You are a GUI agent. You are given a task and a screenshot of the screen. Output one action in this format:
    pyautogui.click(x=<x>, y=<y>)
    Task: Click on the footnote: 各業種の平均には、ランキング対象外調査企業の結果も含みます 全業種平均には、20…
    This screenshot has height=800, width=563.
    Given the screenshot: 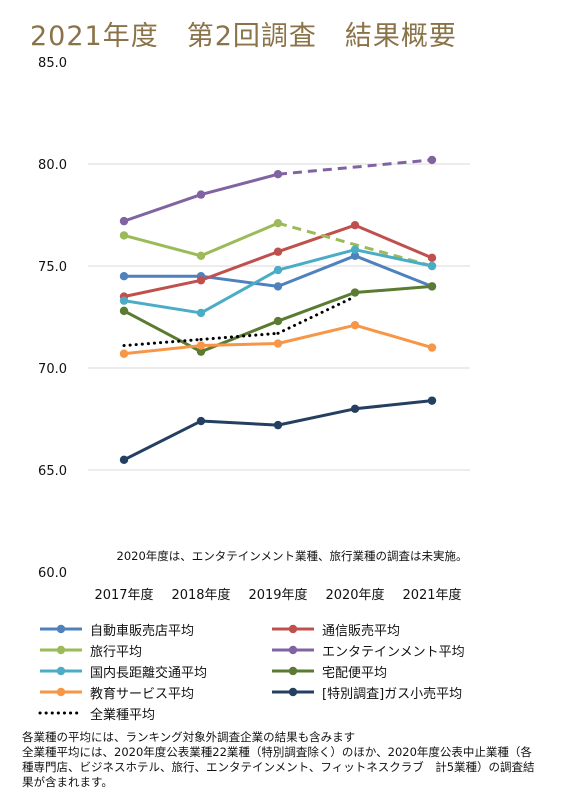 What is the action you would take?
    pyautogui.click(x=282, y=760)
    